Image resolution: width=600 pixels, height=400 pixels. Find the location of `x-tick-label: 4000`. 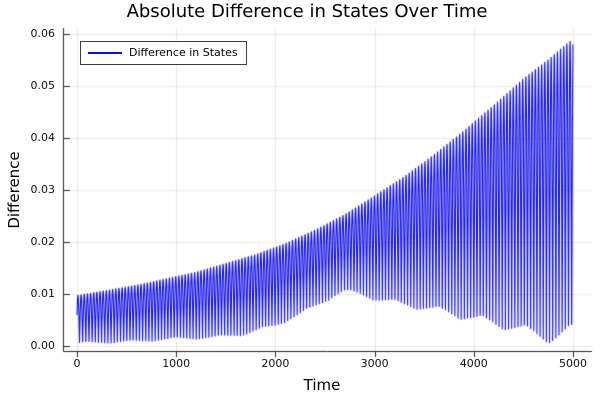

x-tick-label: 4000 is located at coordinates (473, 363).